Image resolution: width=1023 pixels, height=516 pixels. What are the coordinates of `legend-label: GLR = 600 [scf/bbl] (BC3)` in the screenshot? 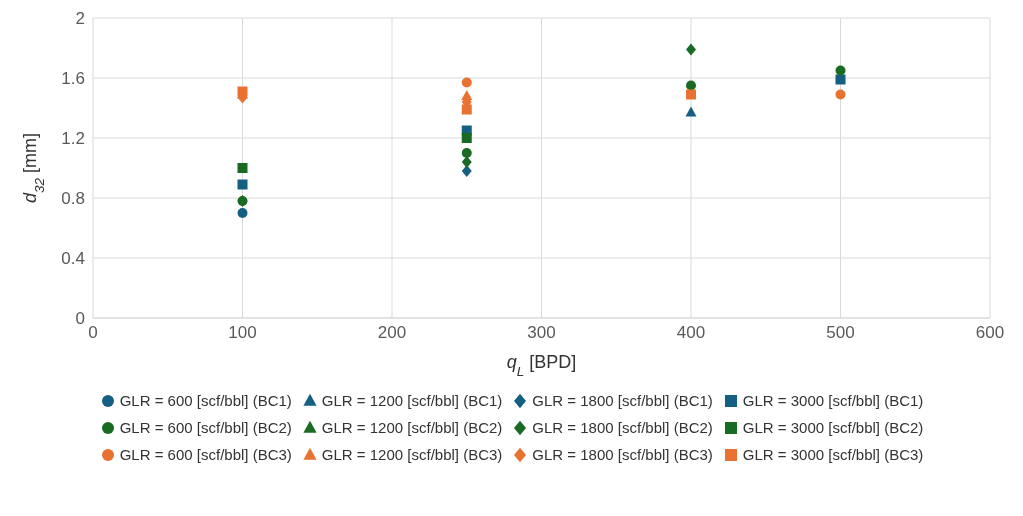 It's located at (205, 454).